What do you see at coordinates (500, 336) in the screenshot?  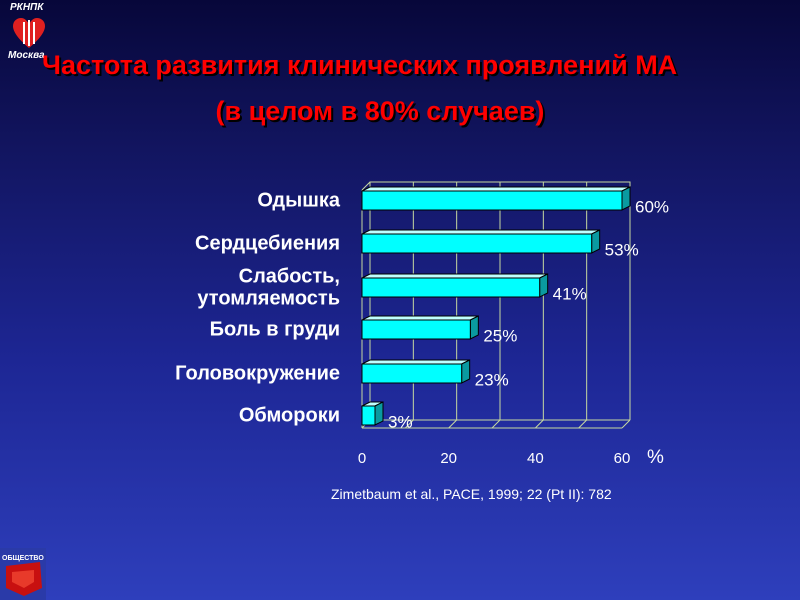 I see `value-label: 25%` at bounding box center [500, 336].